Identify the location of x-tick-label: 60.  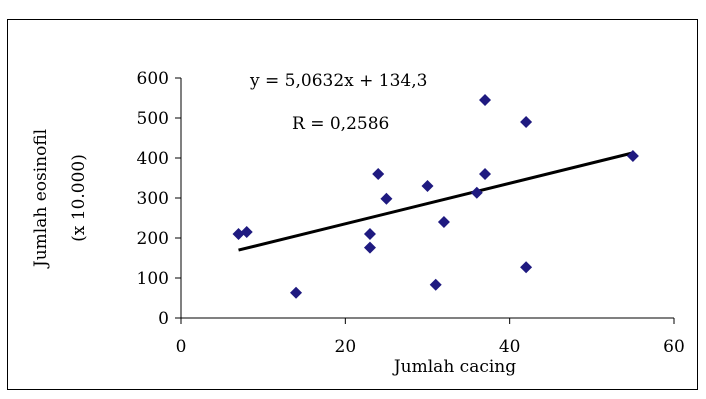
(674, 347).